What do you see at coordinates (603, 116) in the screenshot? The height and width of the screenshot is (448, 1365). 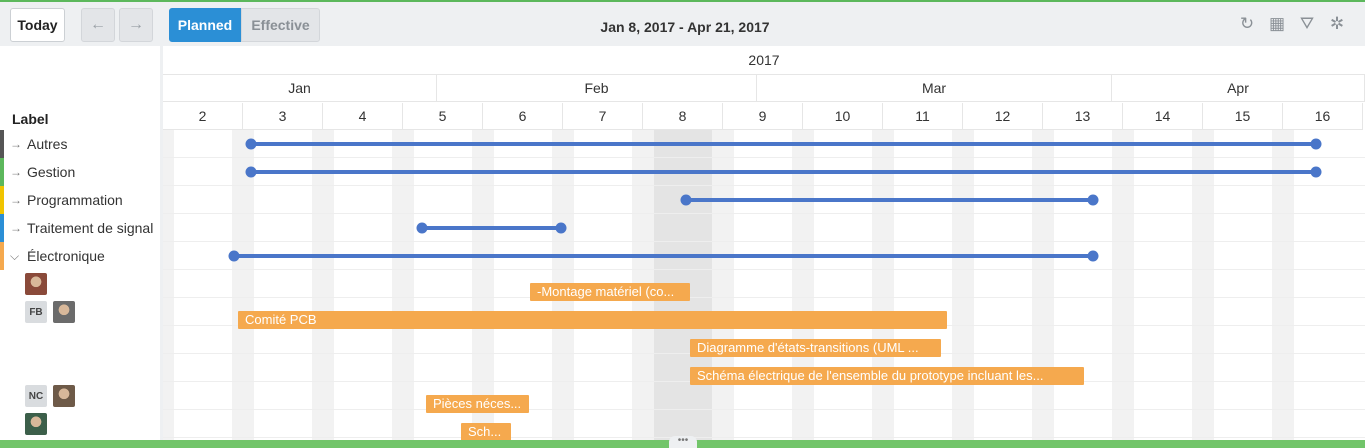 I see `week-header: 7` at bounding box center [603, 116].